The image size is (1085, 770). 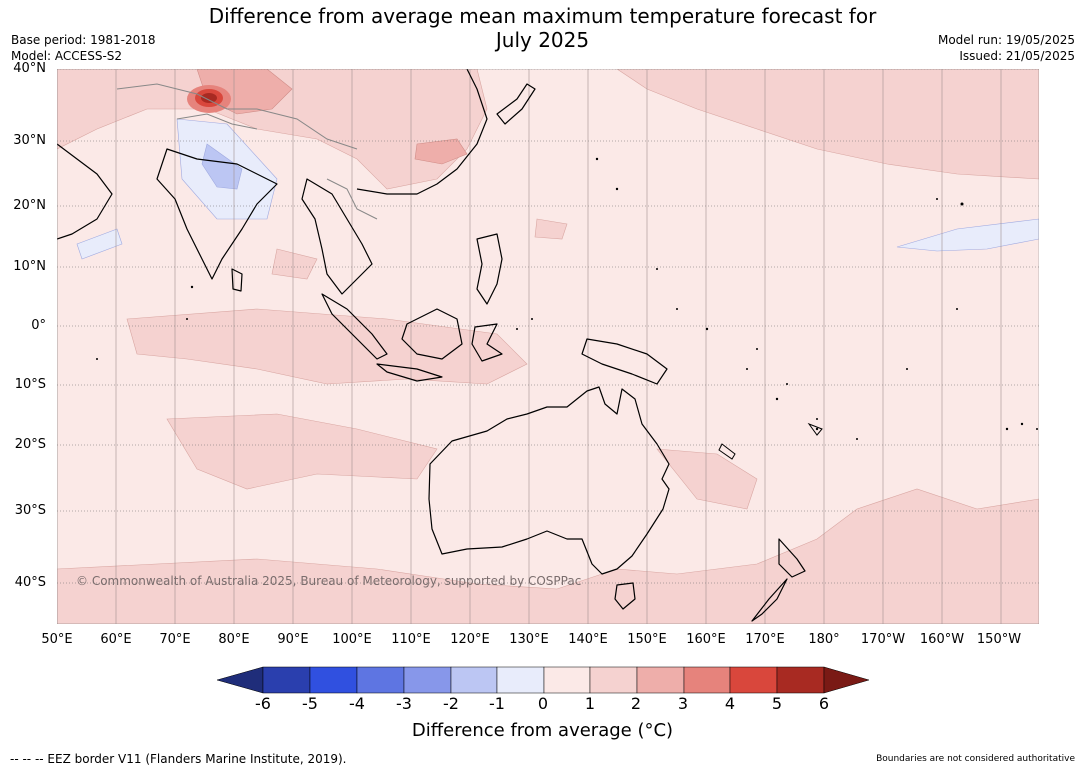 What do you see at coordinates (451, 703) in the screenshot?
I see `cb-tick-m2: -2` at bounding box center [451, 703].